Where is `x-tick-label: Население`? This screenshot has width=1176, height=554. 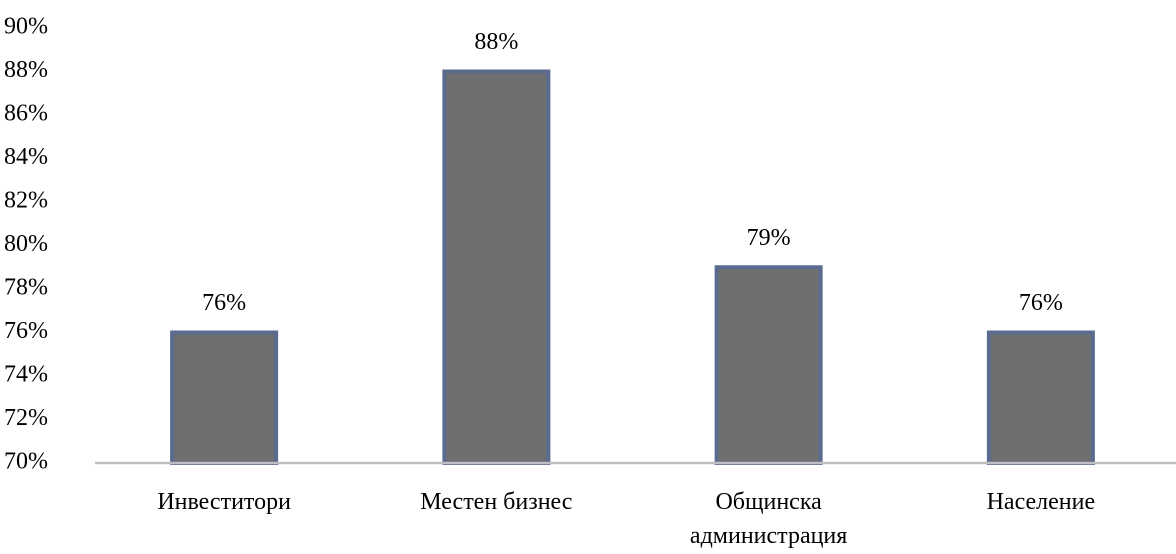
x-tick-label: Население is located at coordinates (1041, 502).